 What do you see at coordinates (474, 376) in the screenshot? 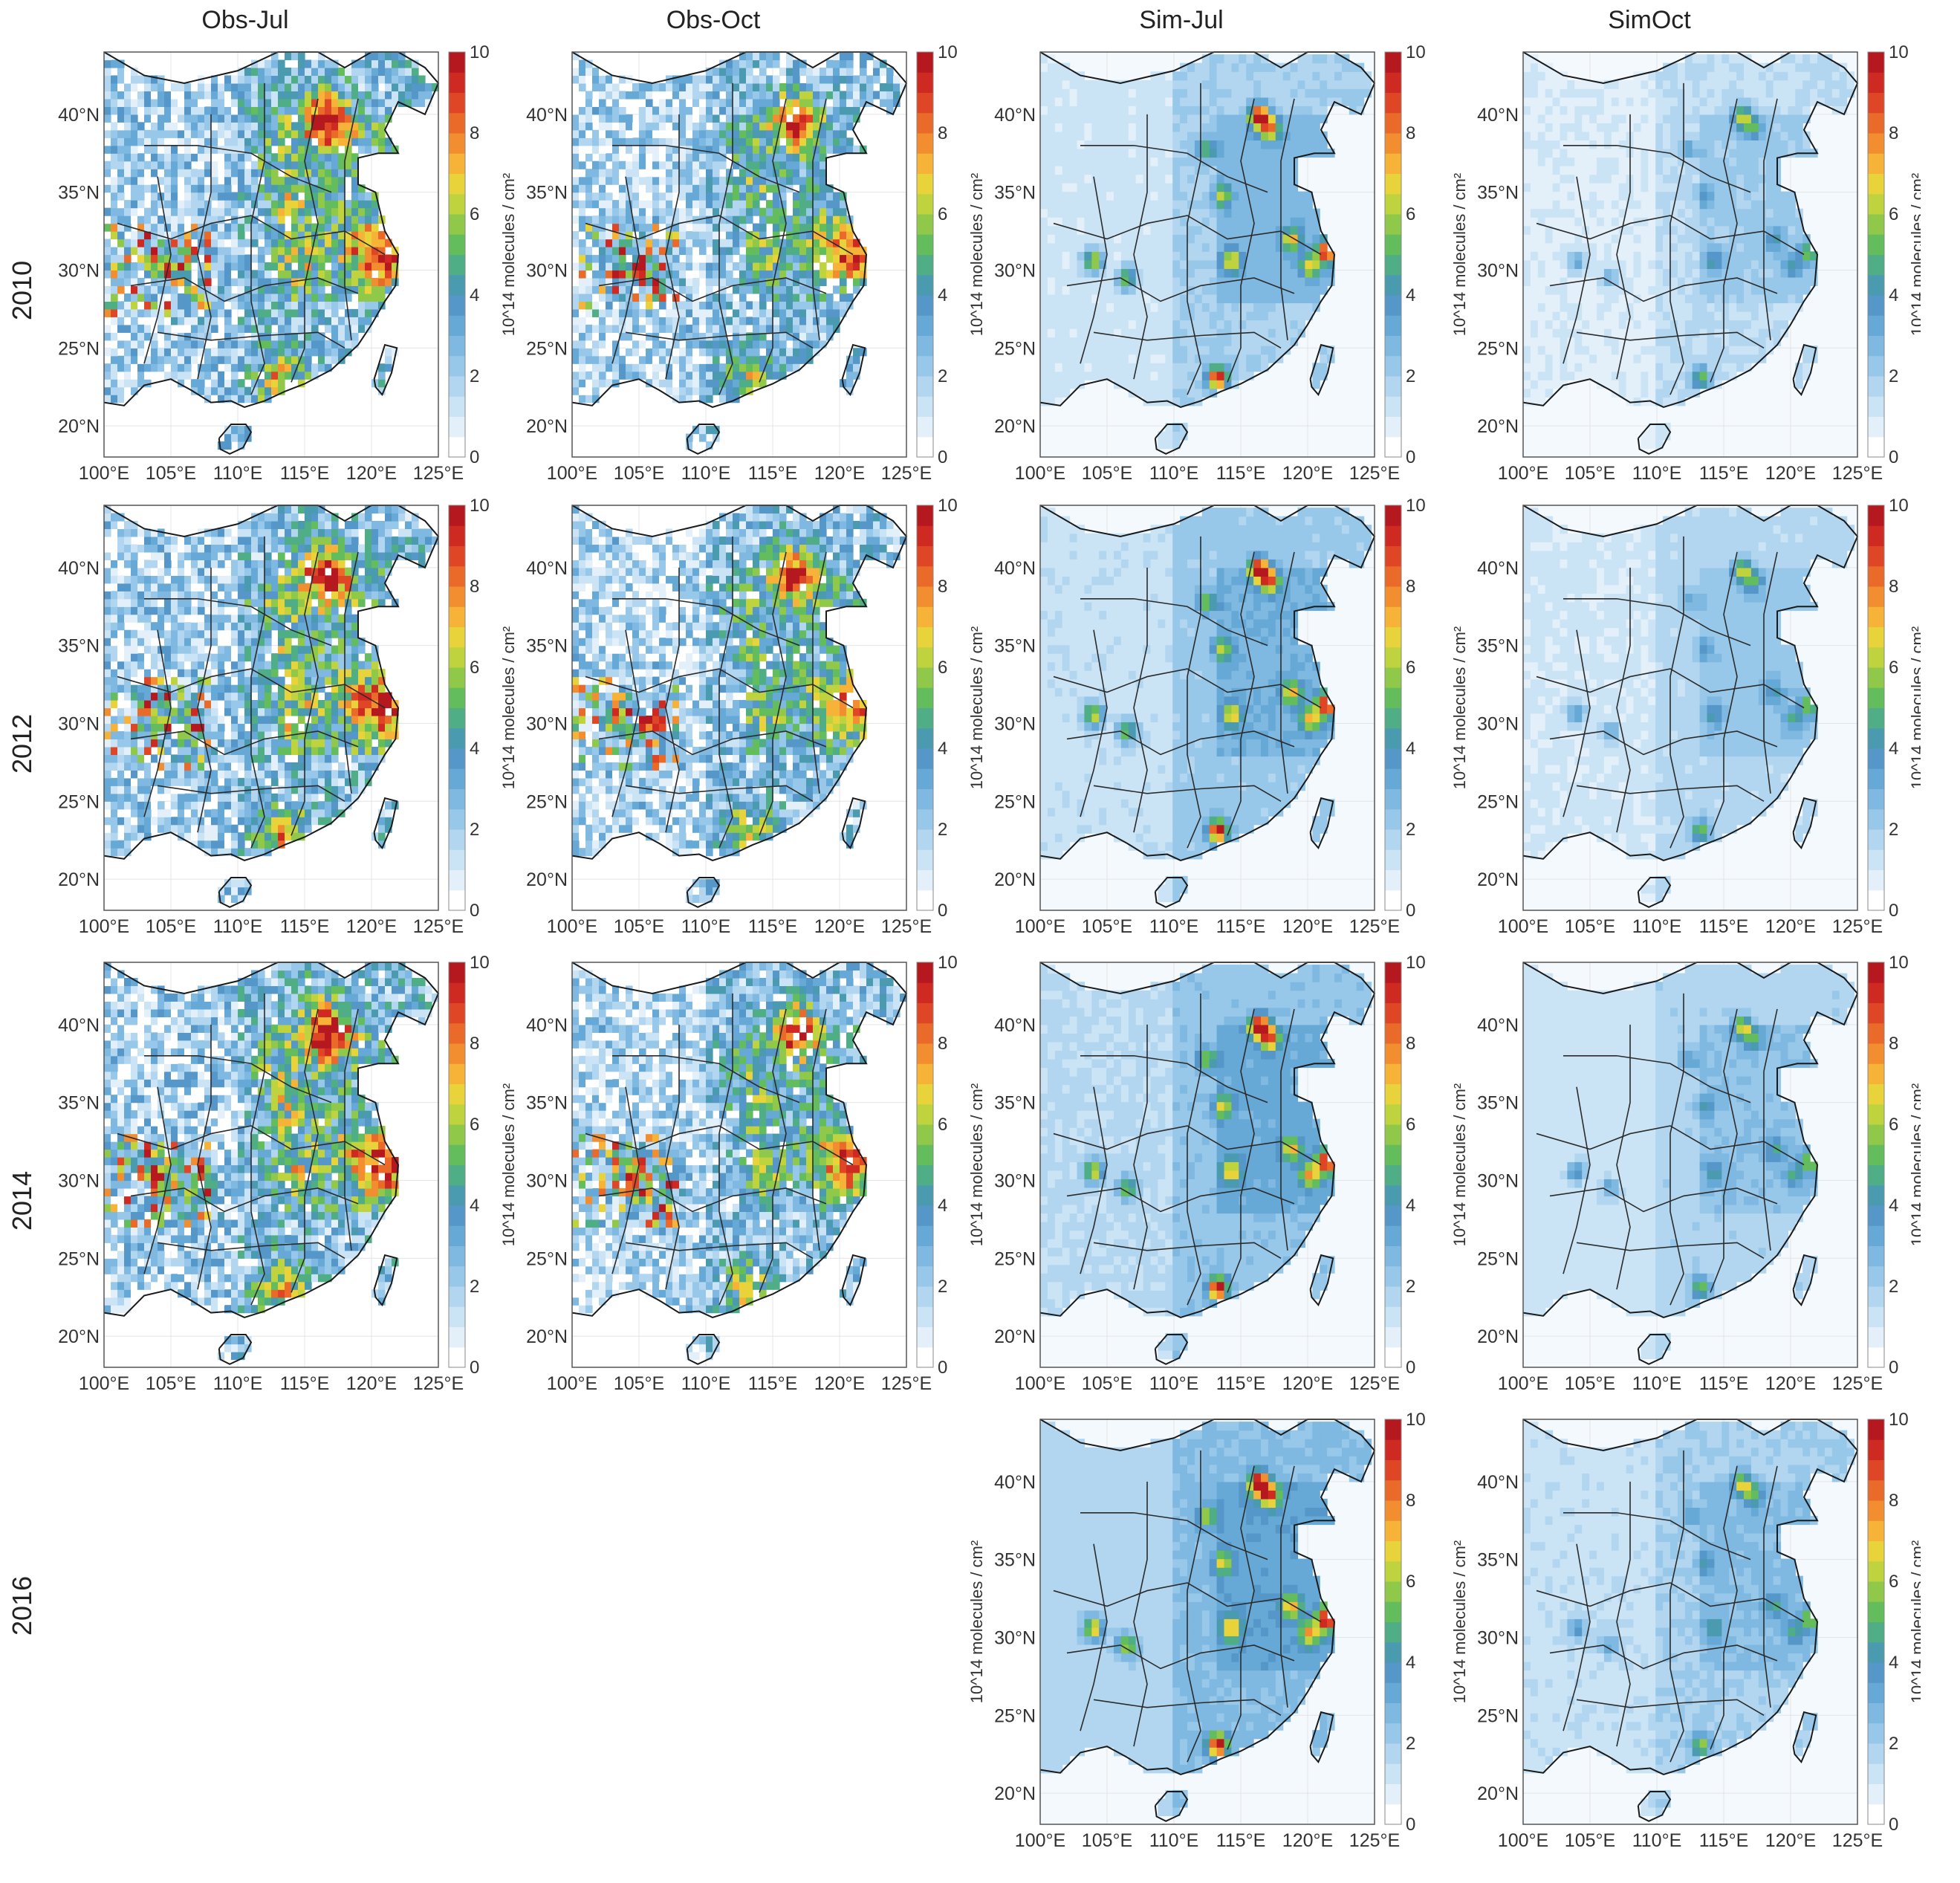
I see `colorbar-tick-label: 2` at bounding box center [474, 376].